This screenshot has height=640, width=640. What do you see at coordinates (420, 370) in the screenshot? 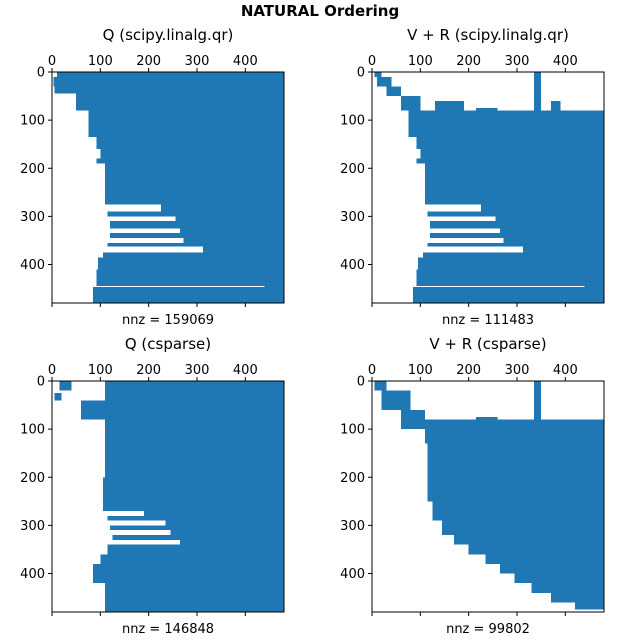
I see `x-tick-label: 100` at bounding box center [420, 370].